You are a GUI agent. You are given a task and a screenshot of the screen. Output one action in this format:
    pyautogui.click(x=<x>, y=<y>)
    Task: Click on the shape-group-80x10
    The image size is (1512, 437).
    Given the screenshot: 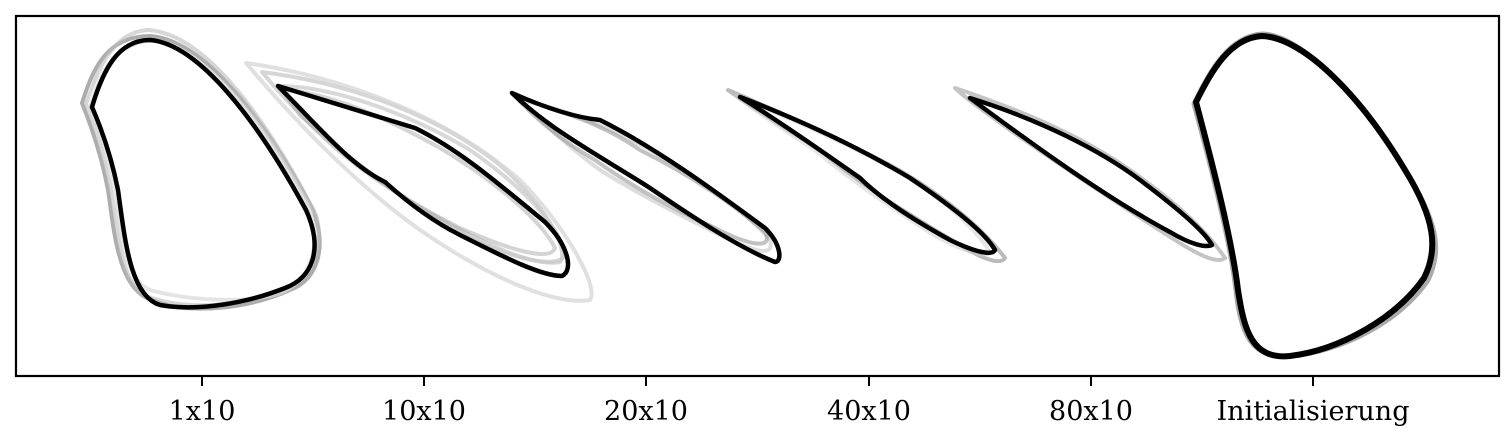 What is the action you would take?
    pyautogui.click(x=1090, y=174)
    